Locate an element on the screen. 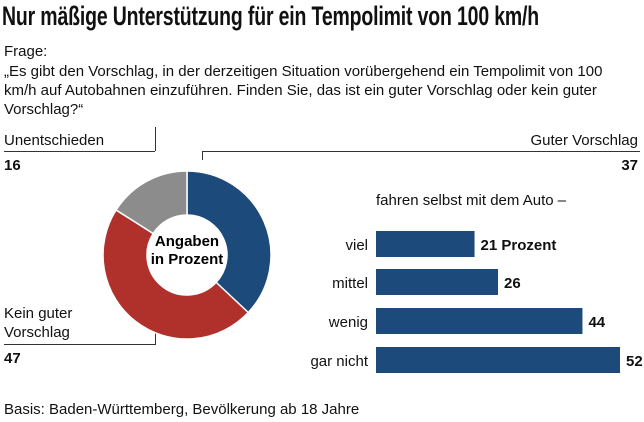 The width and height of the screenshot is (644, 422). bar-chart-title: fahren selbst mit dem Auto – is located at coordinates (471, 200).